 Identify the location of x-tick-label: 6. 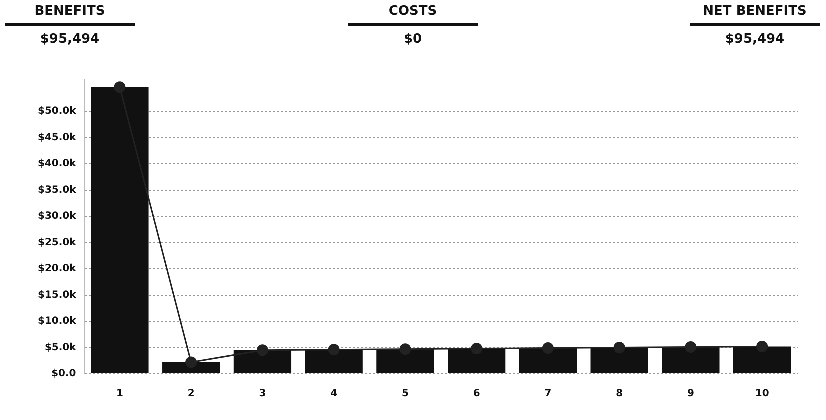
(476, 394).